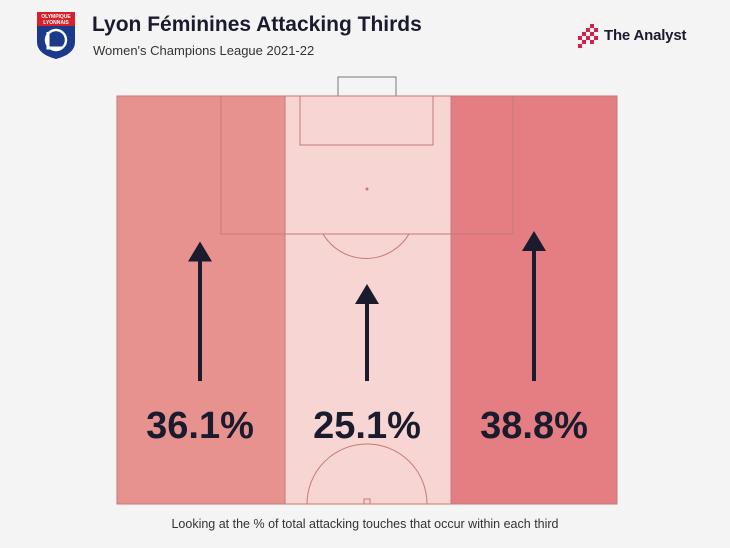  I want to click on goal, so click(367, 86).